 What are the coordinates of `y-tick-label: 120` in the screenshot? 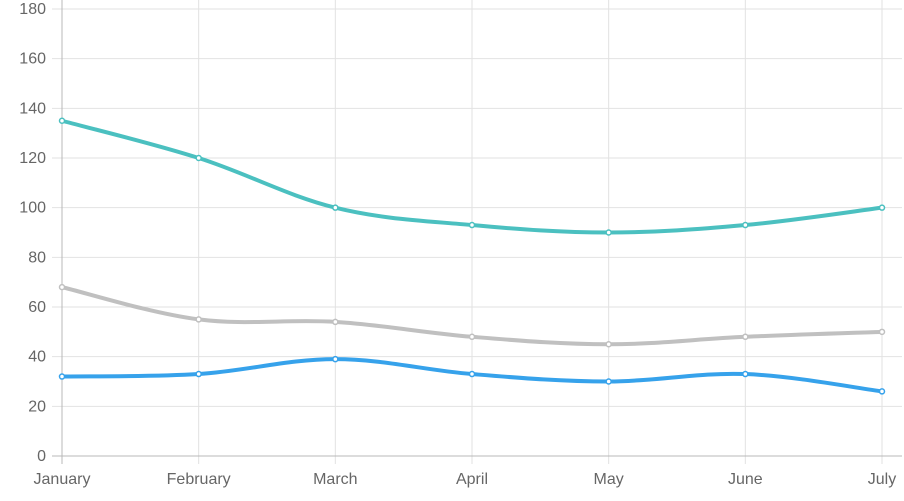 It's located at (32, 158).